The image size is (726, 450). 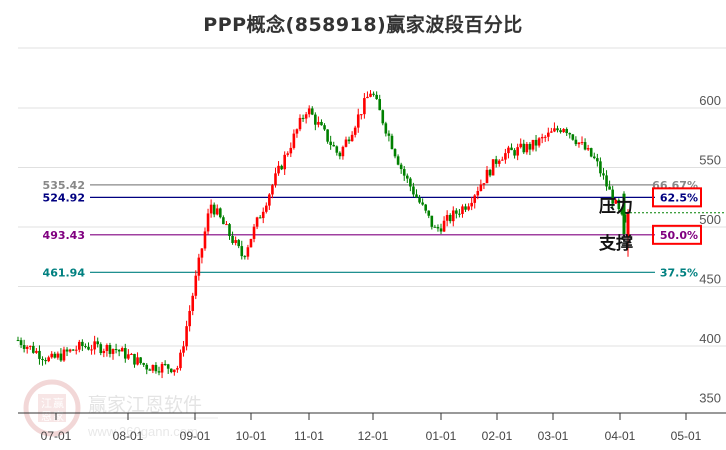 What do you see at coordinates (128, 436) in the screenshot?
I see `x-tick-label: 08-01` at bounding box center [128, 436].